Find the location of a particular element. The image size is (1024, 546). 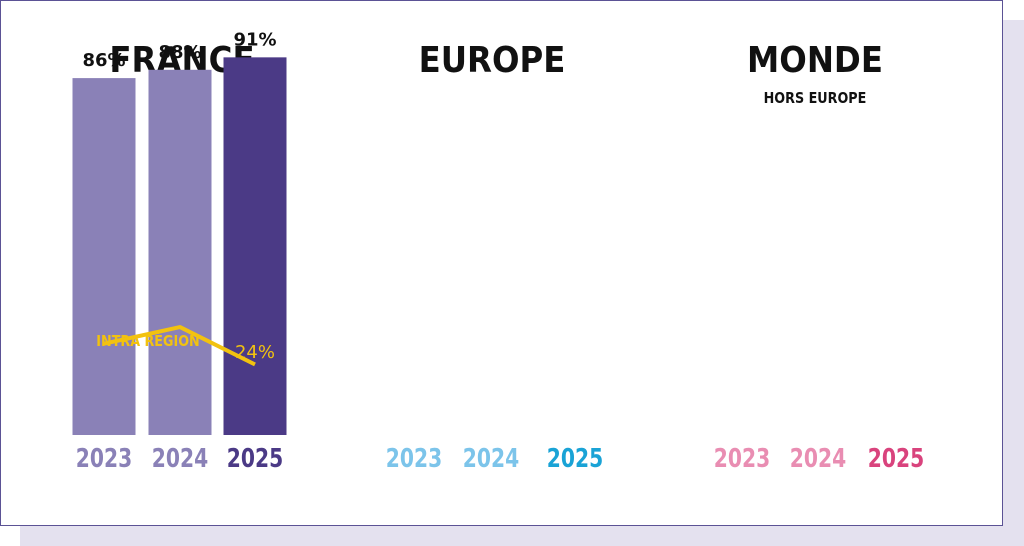

intra-region-line is located at coordinates (179, 346).